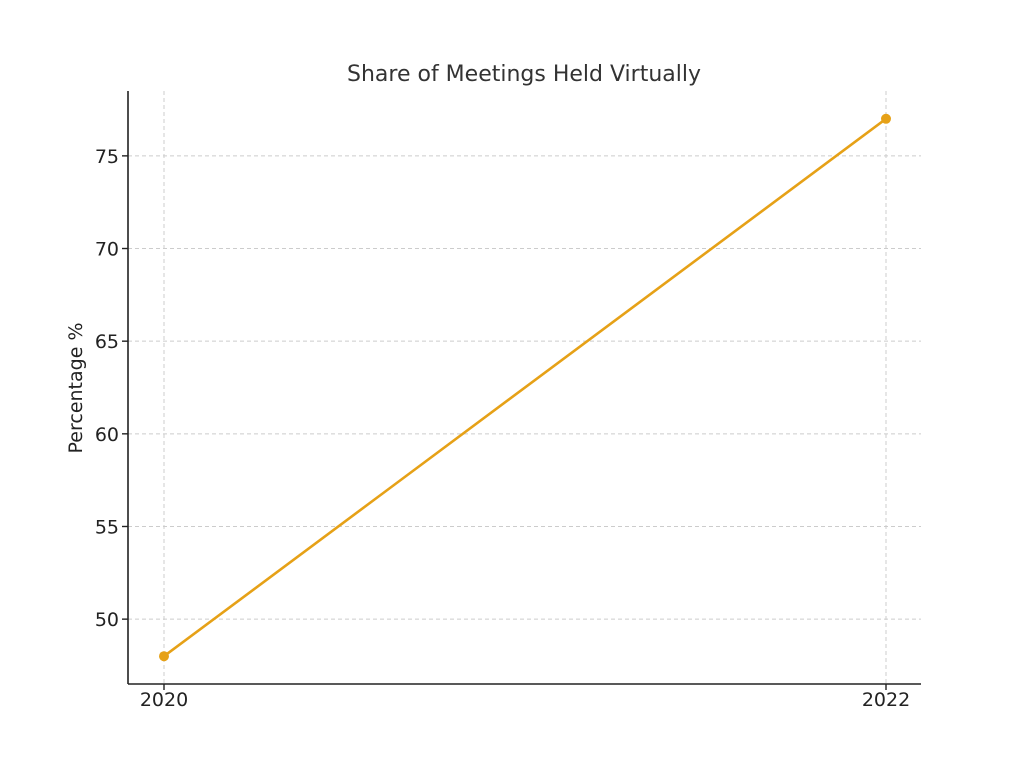 This screenshot has width=1024, height=768. Describe the element at coordinates (76, 388) in the screenshot. I see `y-axis-label: Percentage %` at that location.